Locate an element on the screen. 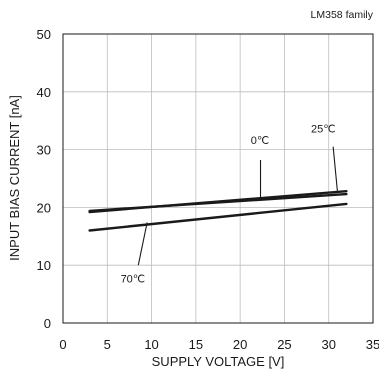 The width and height of the screenshot is (379, 377). x-tick-label-6: 30 is located at coordinates (328, 344).